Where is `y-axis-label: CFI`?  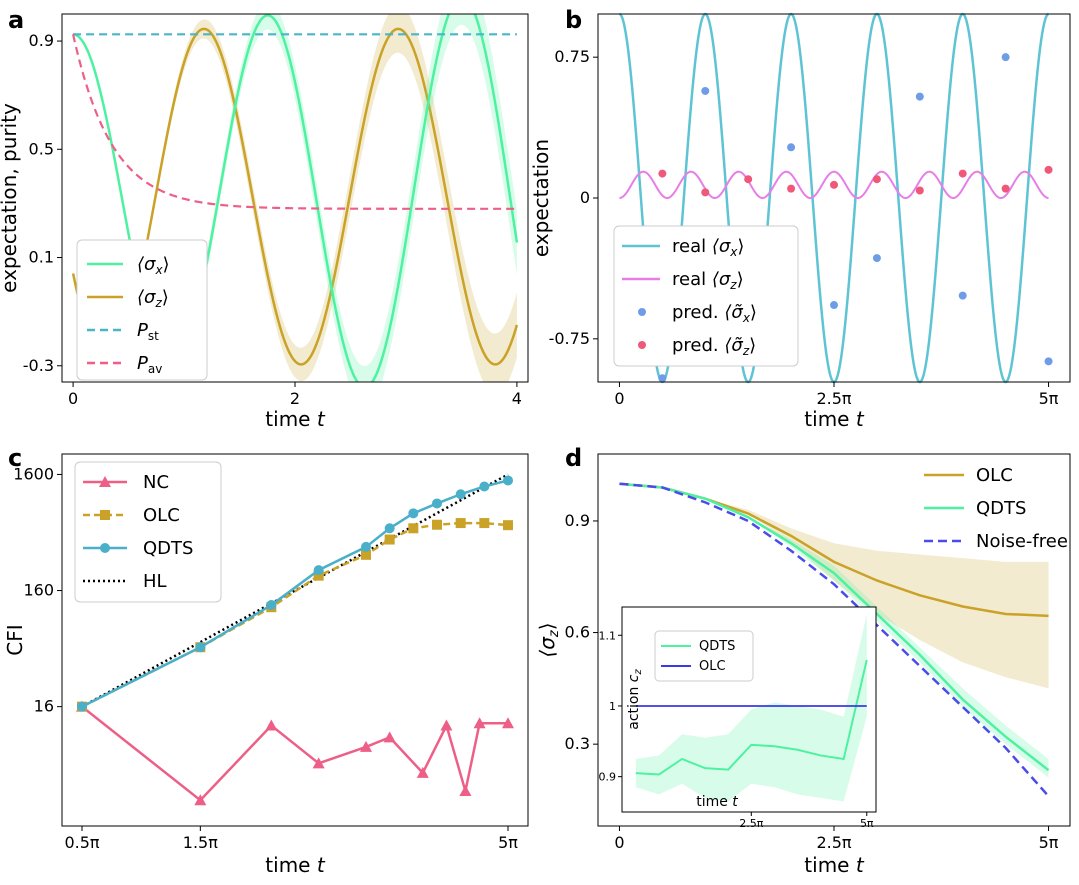
y-axis-label: CFI is located at coordinates (15, 639).